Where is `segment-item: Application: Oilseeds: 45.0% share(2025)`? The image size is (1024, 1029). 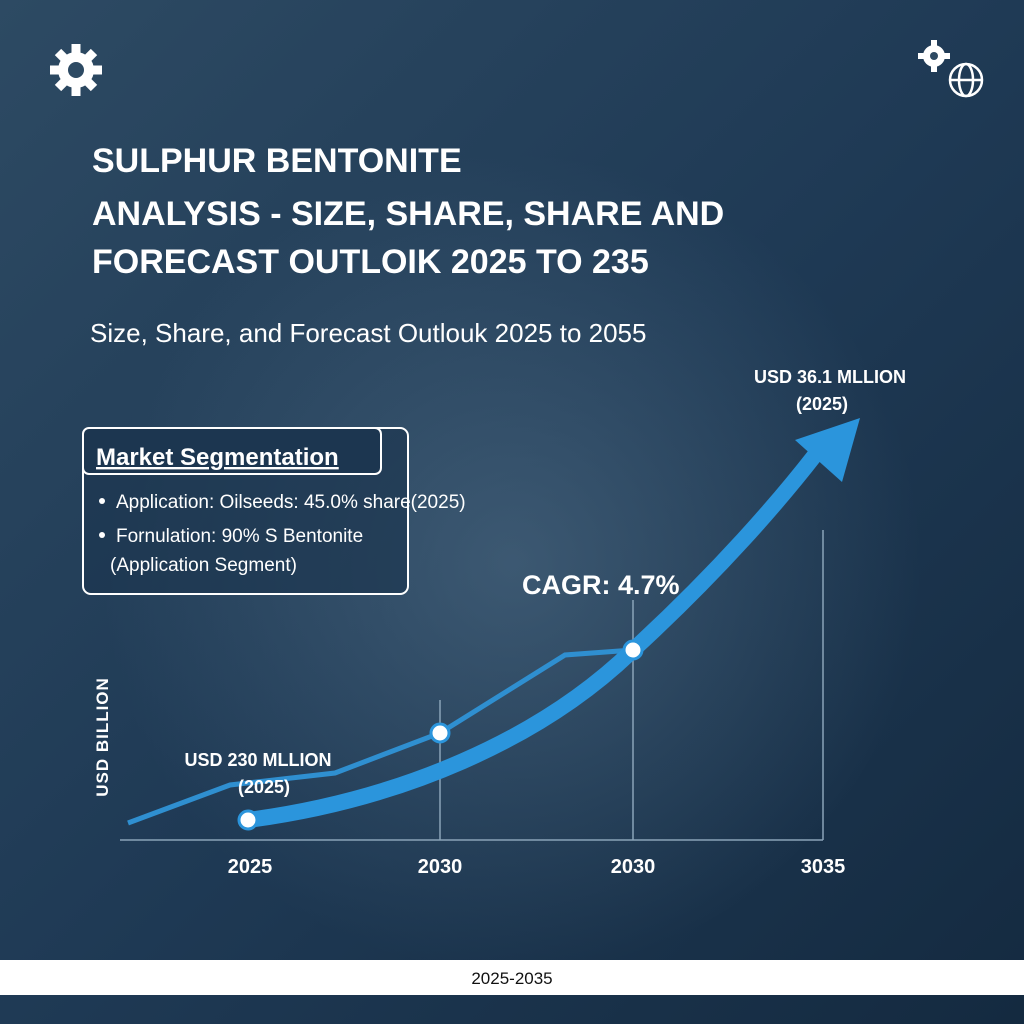 segment-item: Application: Oilseeds: 45.0% share(2025) is located at coordinates (291, 502).